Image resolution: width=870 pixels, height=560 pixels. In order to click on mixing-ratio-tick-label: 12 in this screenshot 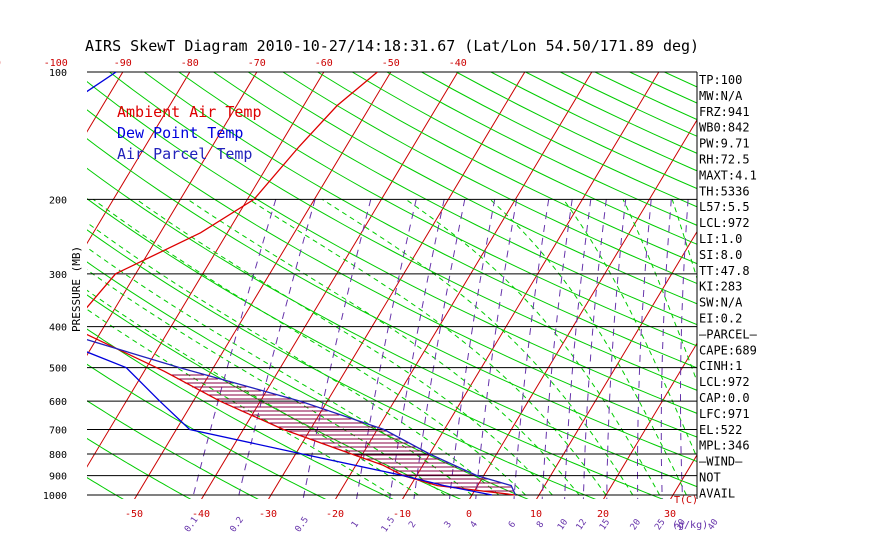, I will do `click(582, 525)`.